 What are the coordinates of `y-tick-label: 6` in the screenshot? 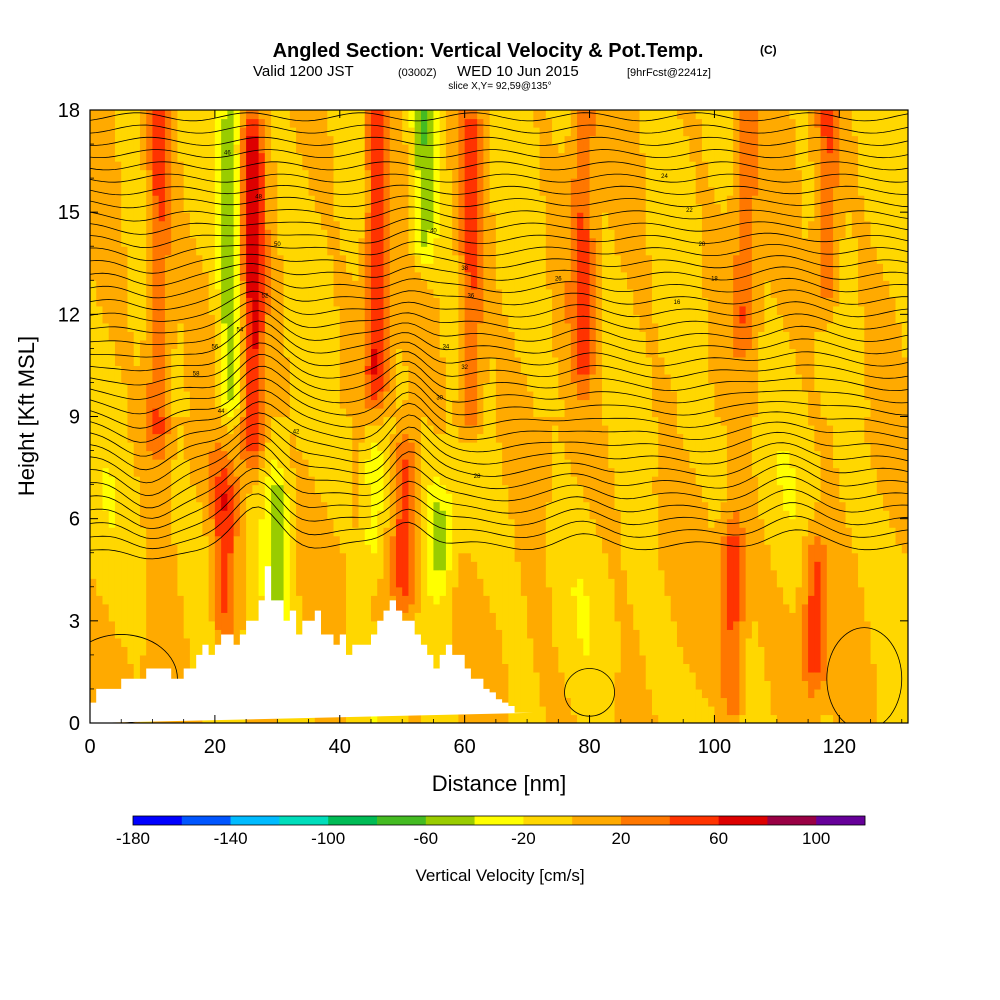 It's located at (74, 520).